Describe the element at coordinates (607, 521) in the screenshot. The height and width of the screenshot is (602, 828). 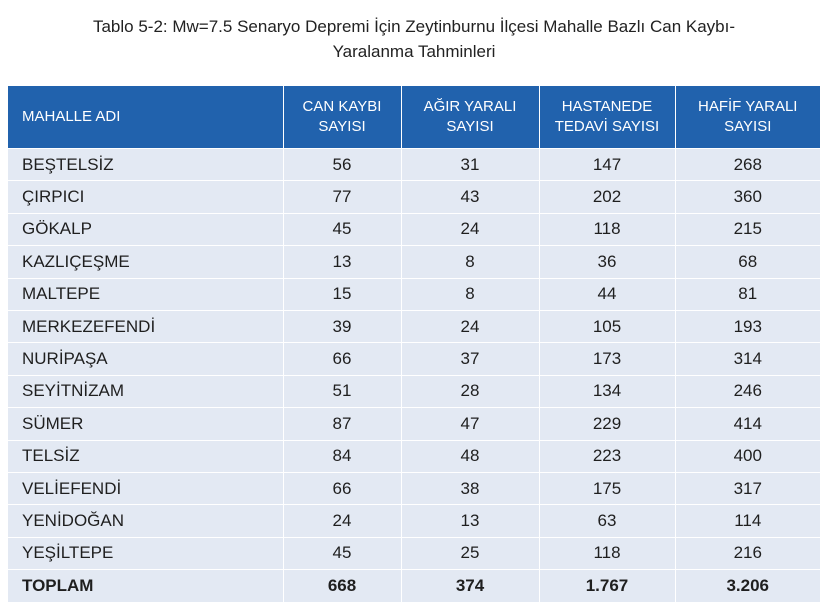
I see `hospital-treatment-cell: 63` at that location.